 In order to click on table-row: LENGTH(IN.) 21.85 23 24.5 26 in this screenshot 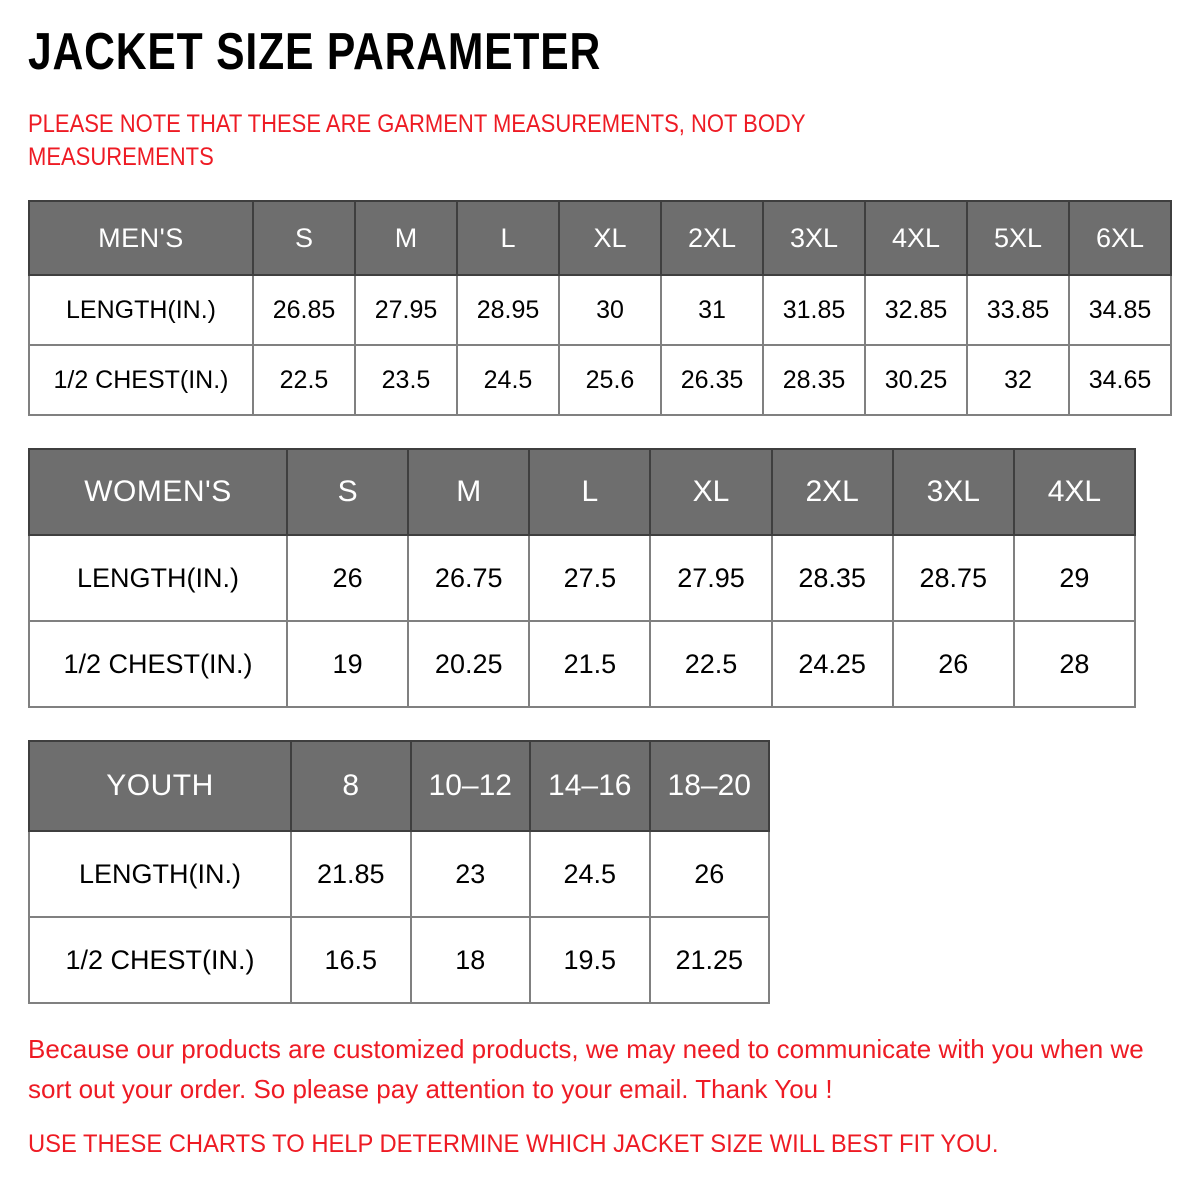, I will do `click(399, 874)`.